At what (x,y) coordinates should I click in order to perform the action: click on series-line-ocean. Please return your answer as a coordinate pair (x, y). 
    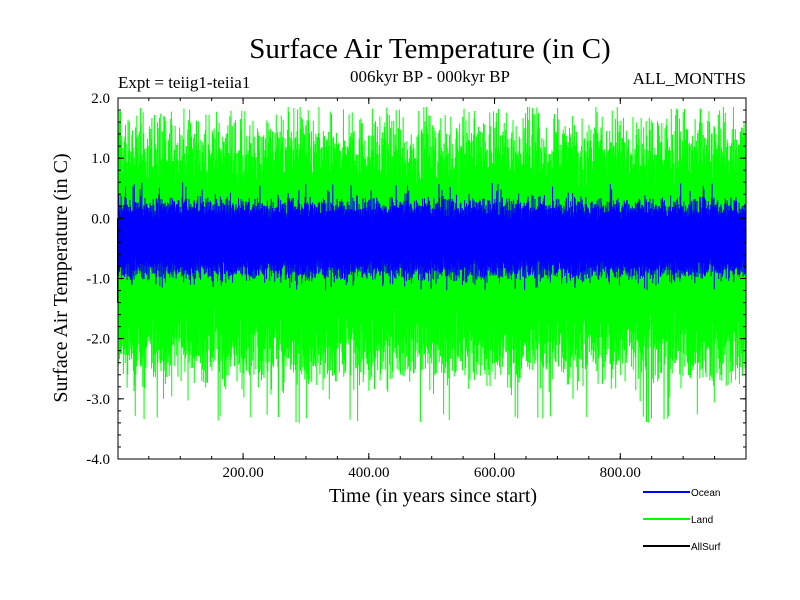
    Looking at the image, I should click on (432, 236).